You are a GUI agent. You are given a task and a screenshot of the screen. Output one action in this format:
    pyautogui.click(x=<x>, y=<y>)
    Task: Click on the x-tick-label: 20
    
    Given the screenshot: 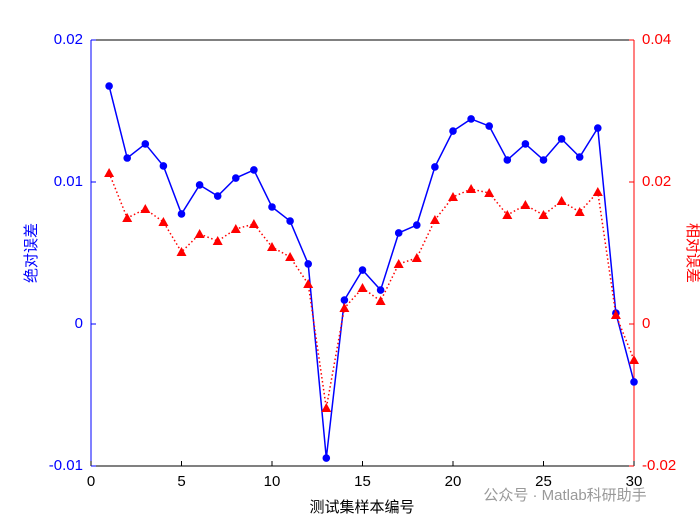 What is the action you would take?
    pyautogui.click(x=453, y=481)
    